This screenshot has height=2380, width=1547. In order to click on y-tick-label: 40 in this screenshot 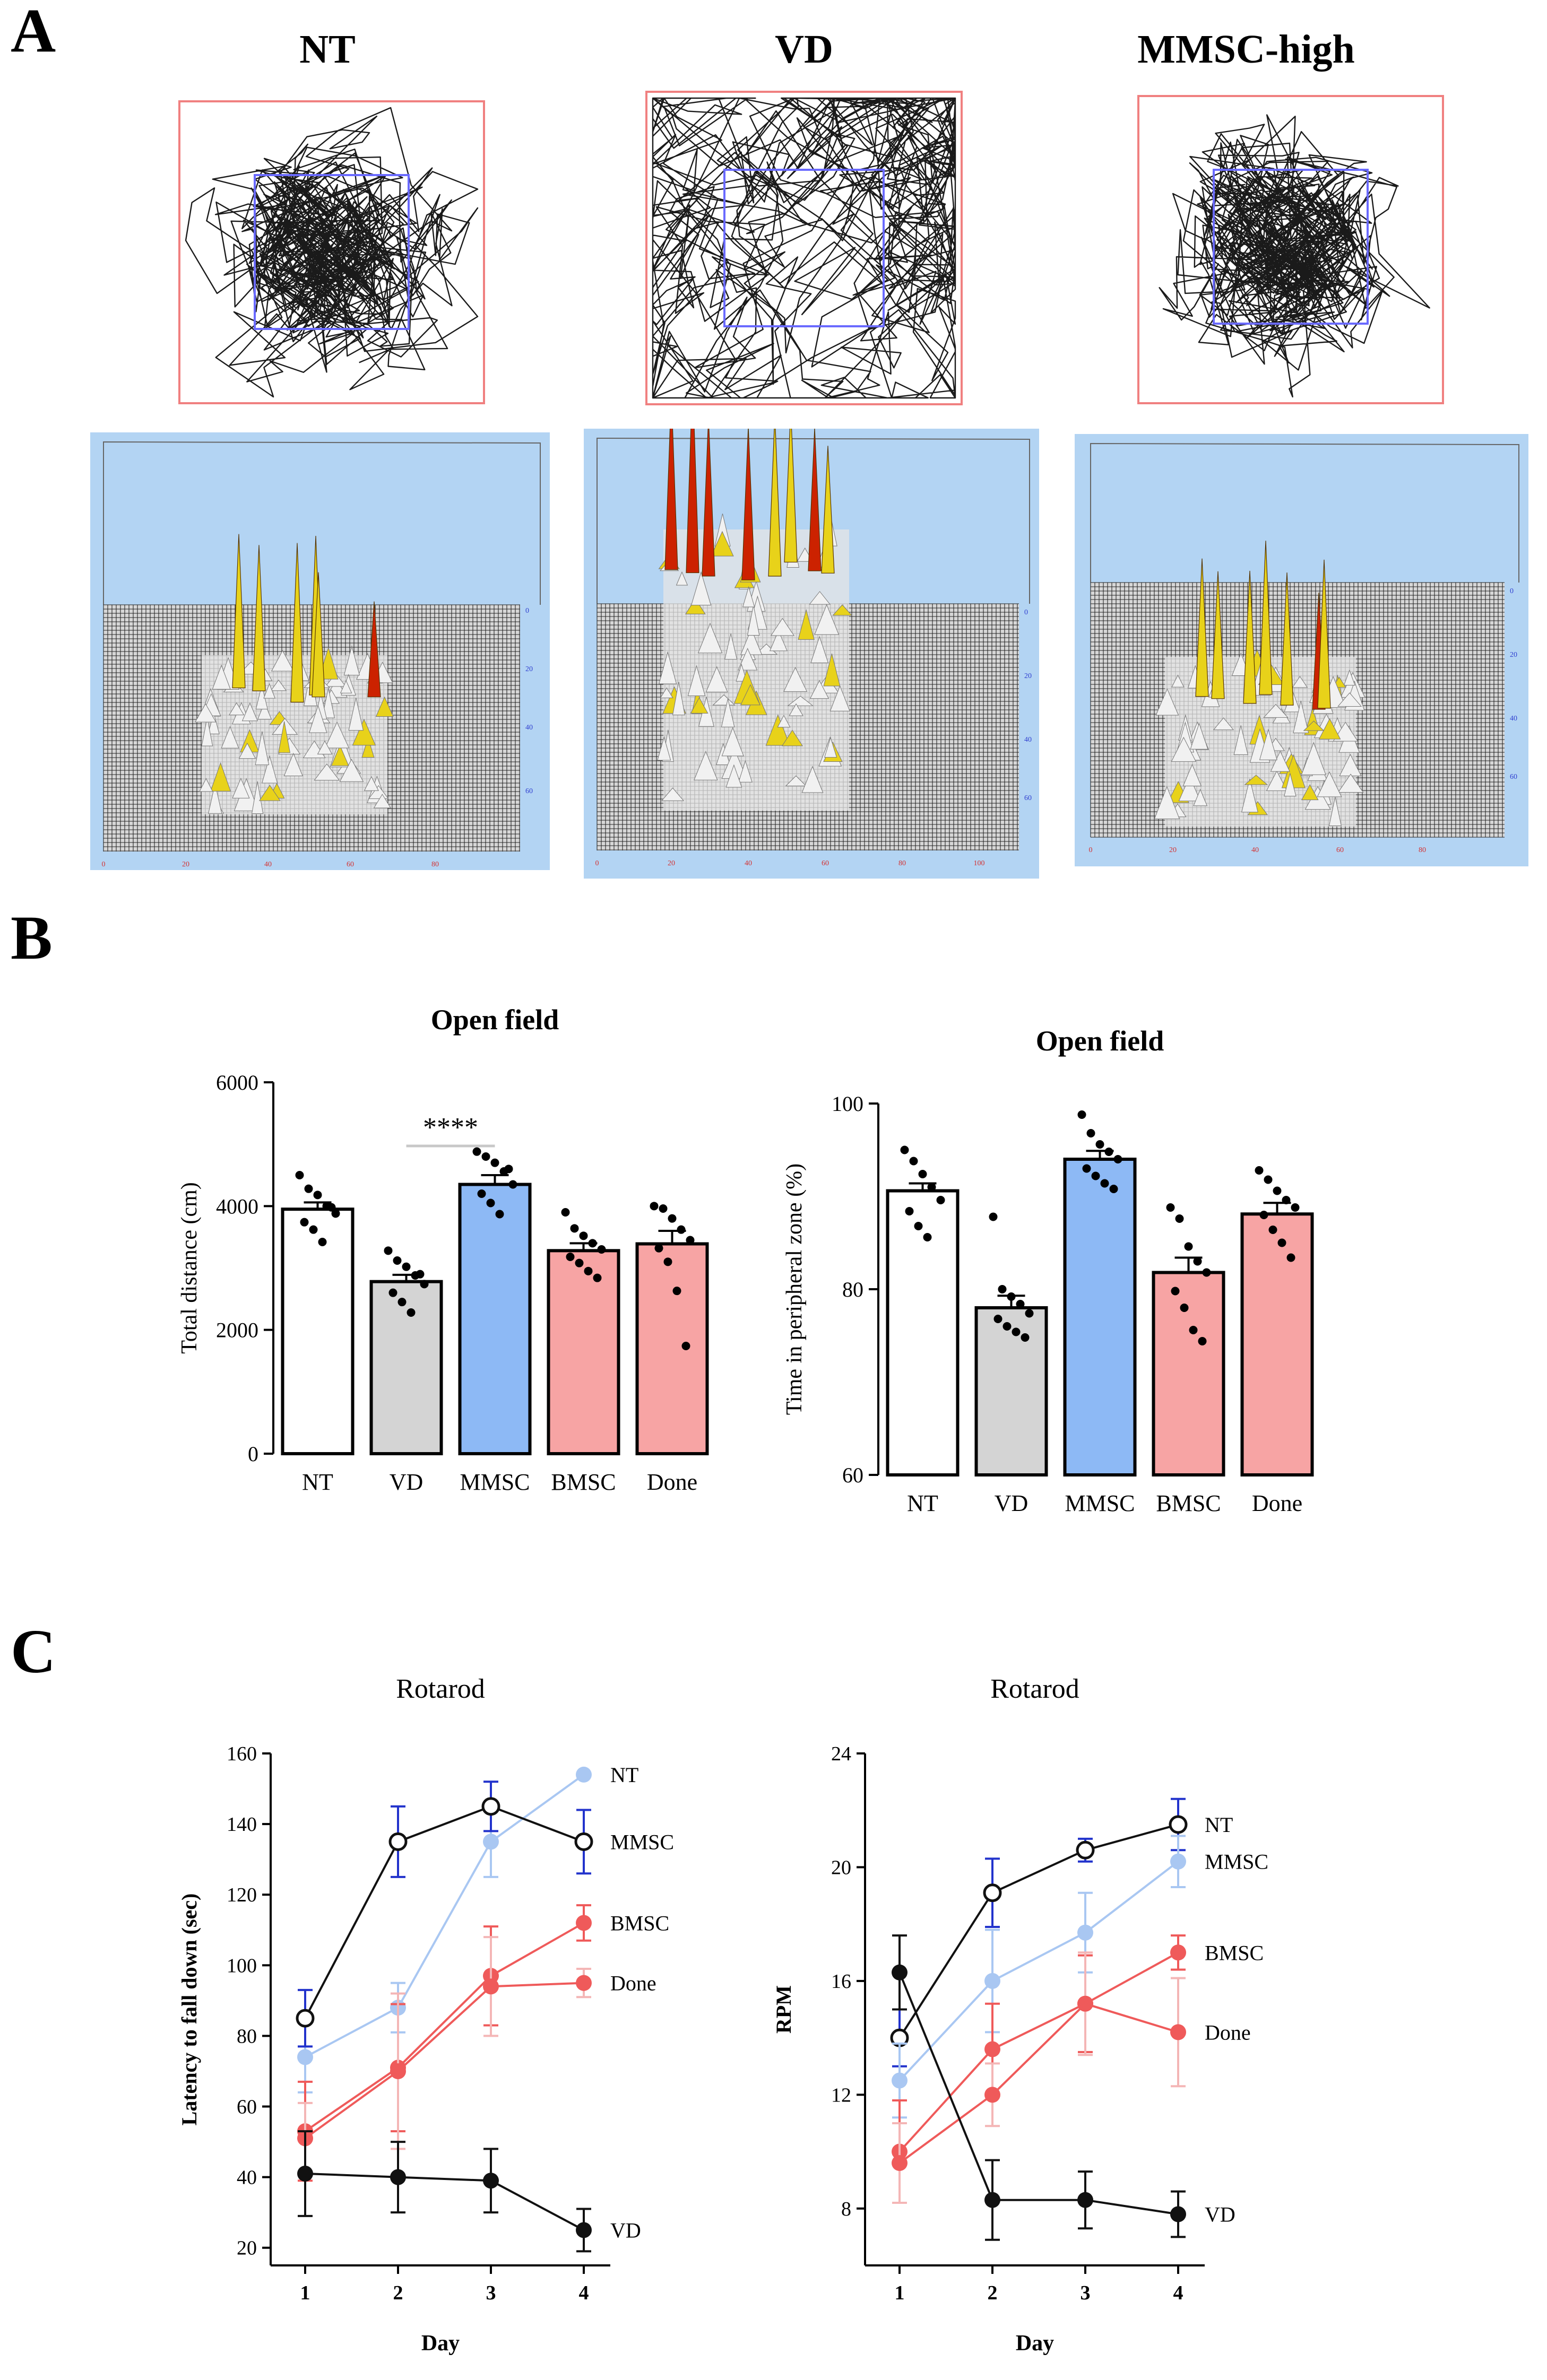, I will do `click(247, 2178)`.